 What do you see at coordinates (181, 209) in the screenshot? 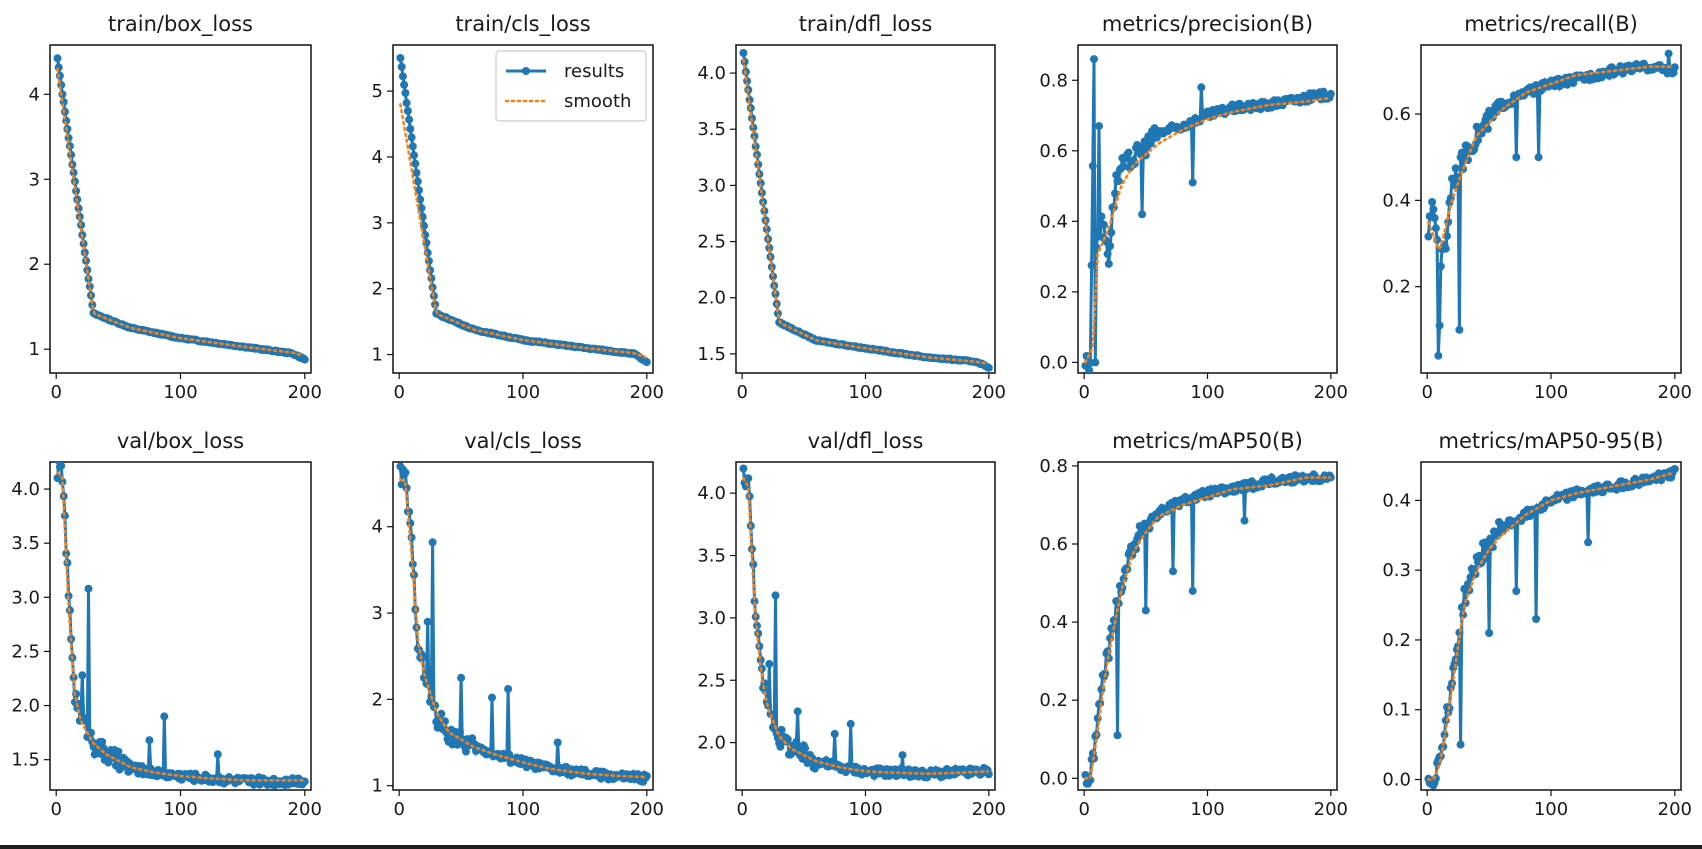
I see `train-box-loss-plot-area` at bounding box center [181, 209].